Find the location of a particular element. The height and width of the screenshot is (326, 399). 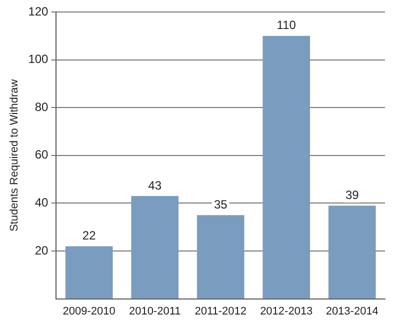

data-label: 43 is located at coordinates (155, 185).